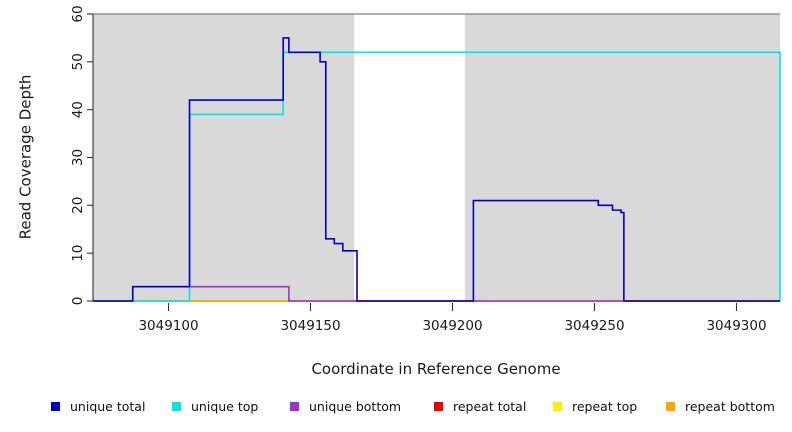 This screenshot has width=792, height=432. What do you see at coordinates (55, 406) in the screenshot?
I see `legend-swatch-unique-total` at bounding box center [55, 406].